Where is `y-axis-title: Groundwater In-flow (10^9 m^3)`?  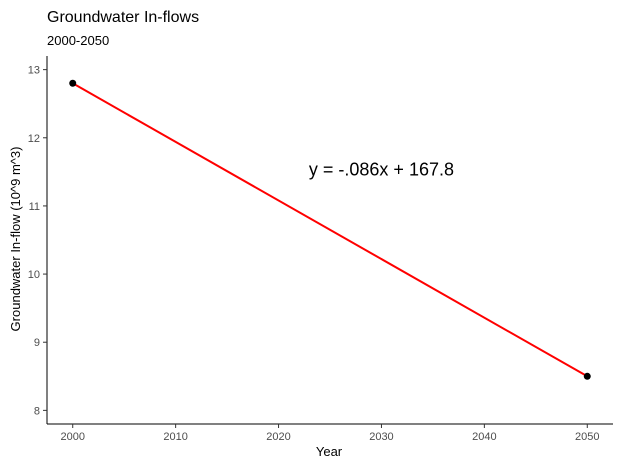
y-axis-title: Groundwater In-flow (10^9 m^3) is located at coordinates (15, 239).